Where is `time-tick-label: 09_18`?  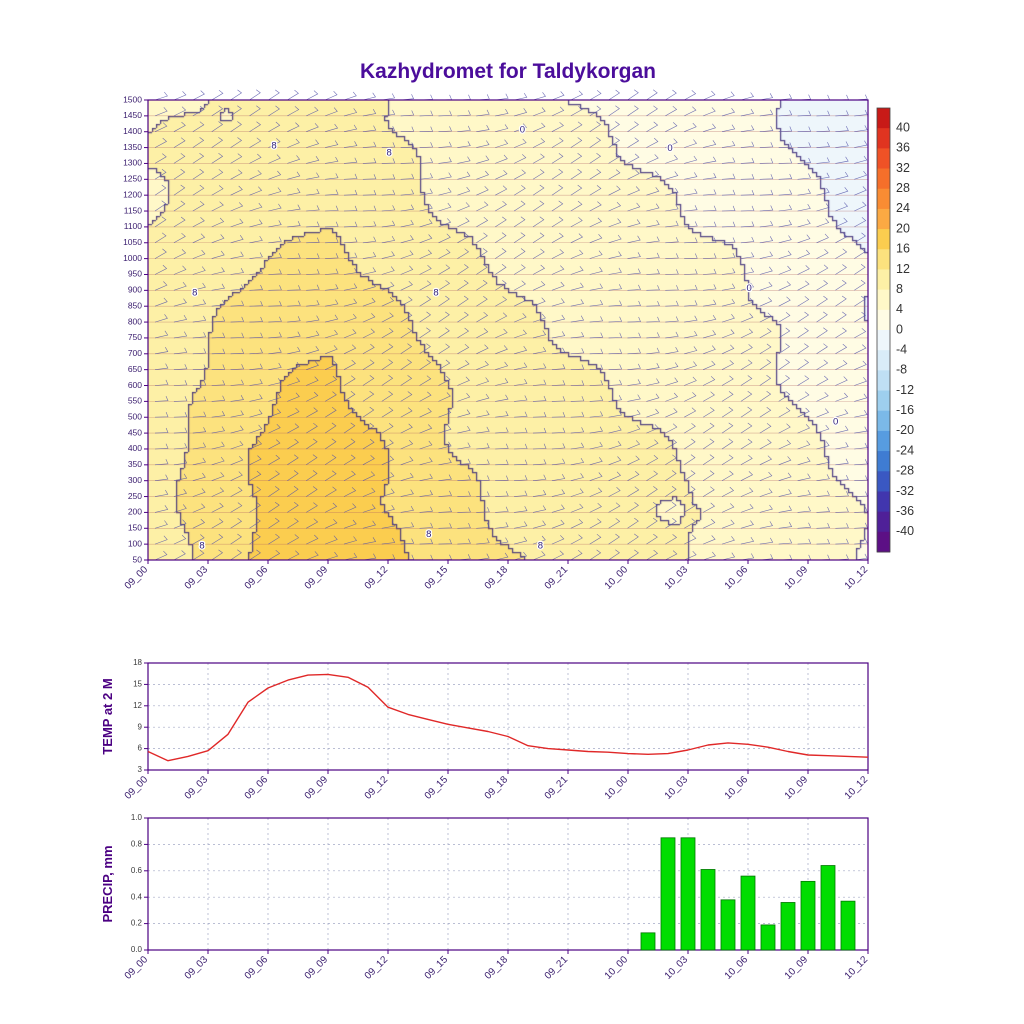 time-tick-label: 09_18 is located at coordinates (497, 788).